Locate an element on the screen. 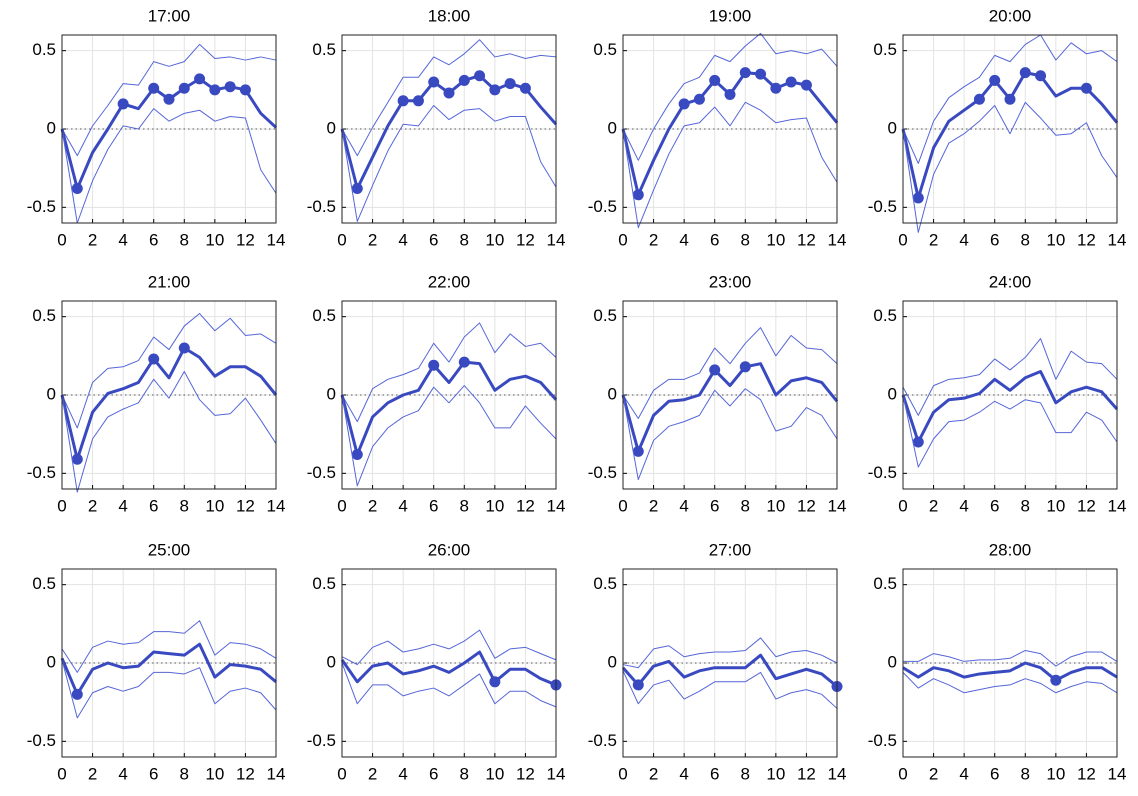  subplot-title: 22:00 is located at coordinates (449, 281).